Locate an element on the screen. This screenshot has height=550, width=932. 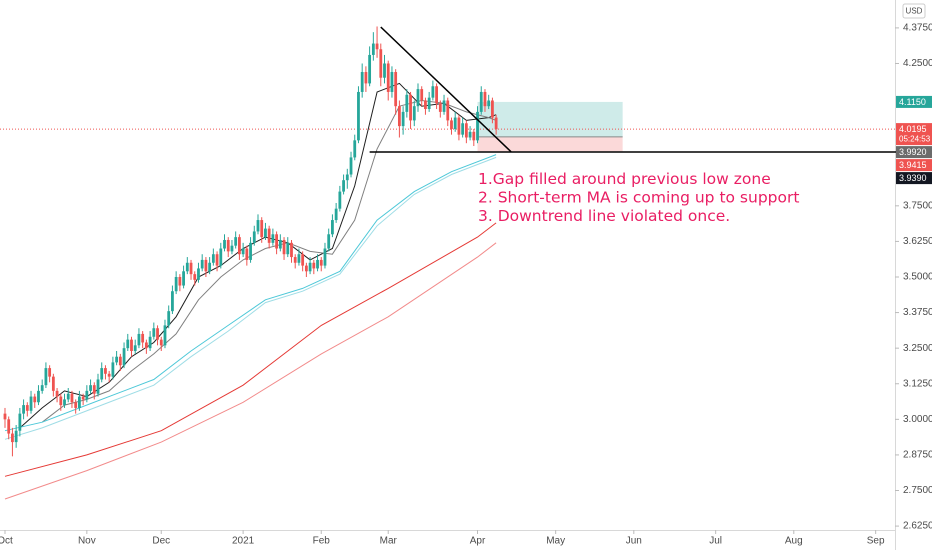
price-label: 3.9920 is located at coordinates (913, 152).